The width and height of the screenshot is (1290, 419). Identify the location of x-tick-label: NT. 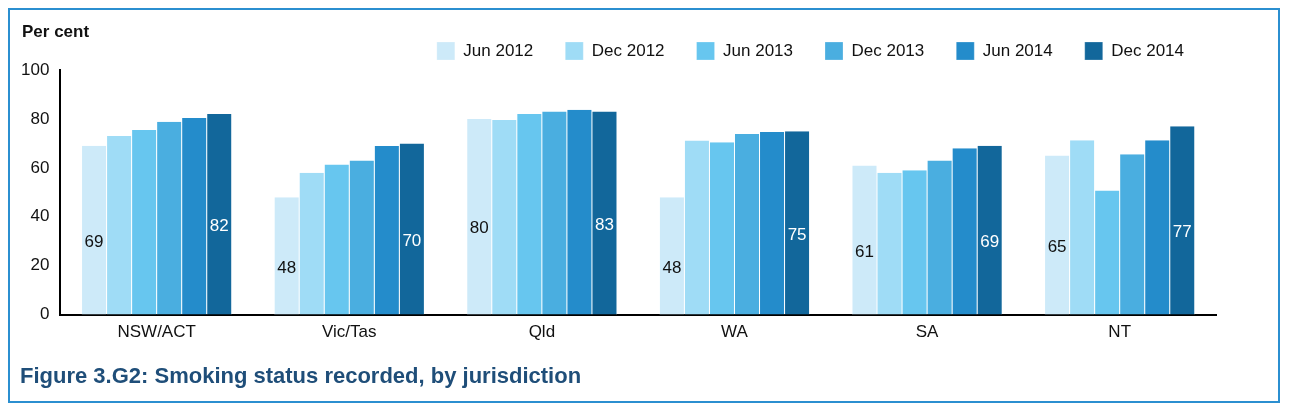
(1120, 332).